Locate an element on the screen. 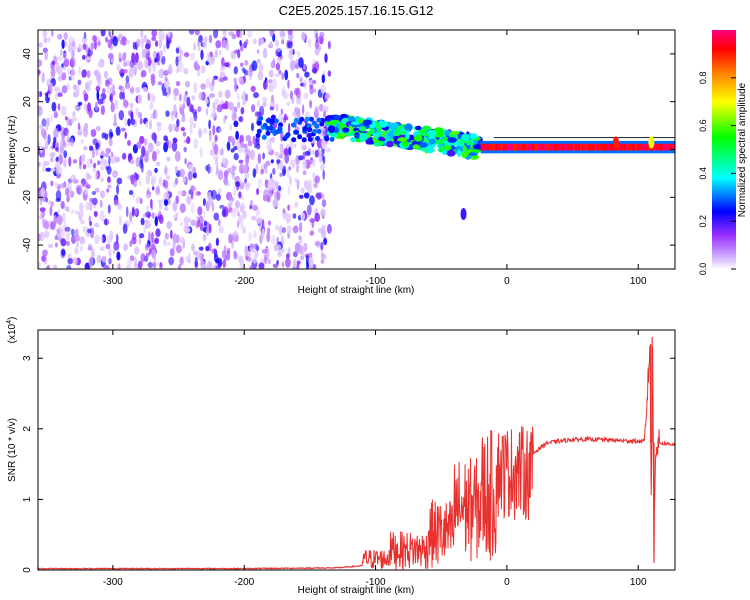 Image resolution: width=750 pixels, height=600 pixels. y-tick-label: 20 is located at coordinates (27, 102).